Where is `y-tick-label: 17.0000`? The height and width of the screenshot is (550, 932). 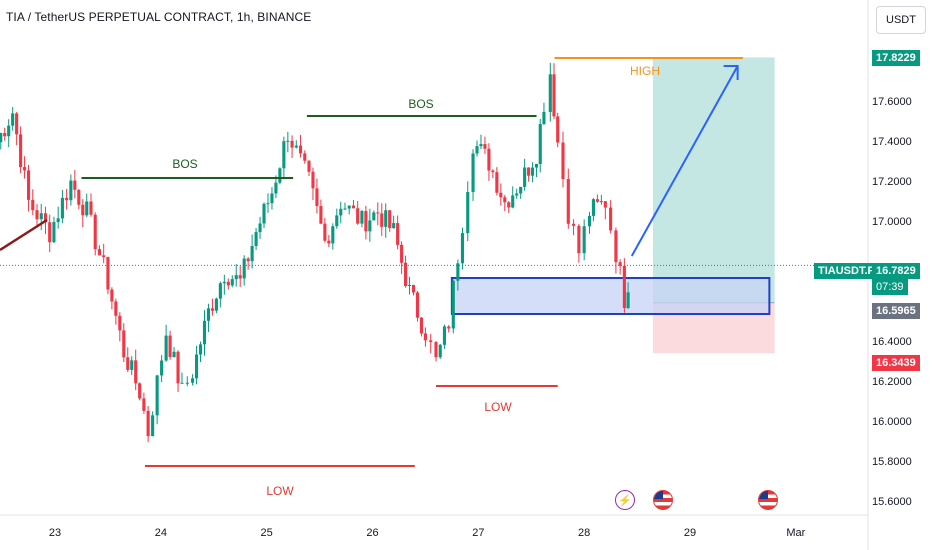 y-tick-label: 17.0000 is located at coordinates (892, 222).